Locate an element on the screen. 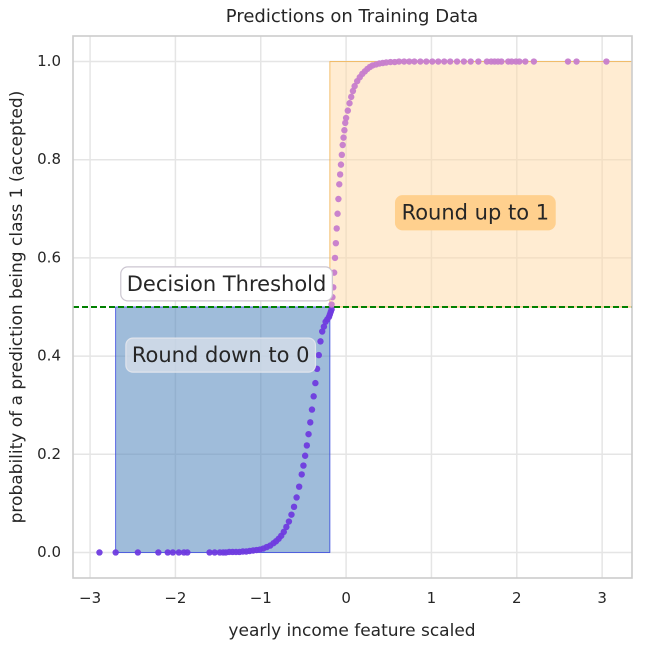 This screenshot has height=646, width=648. x-tick-label: 3 is located at coordinates (602, 598).